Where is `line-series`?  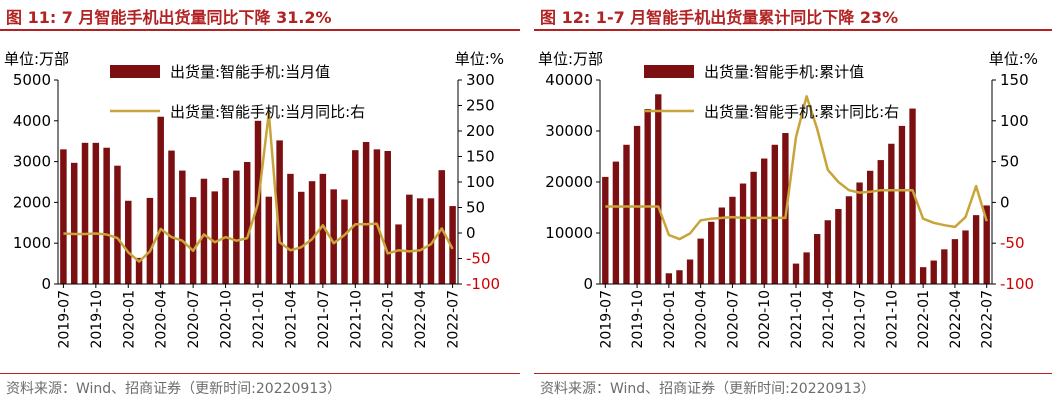
line-series is located at coordinates (258, 187).